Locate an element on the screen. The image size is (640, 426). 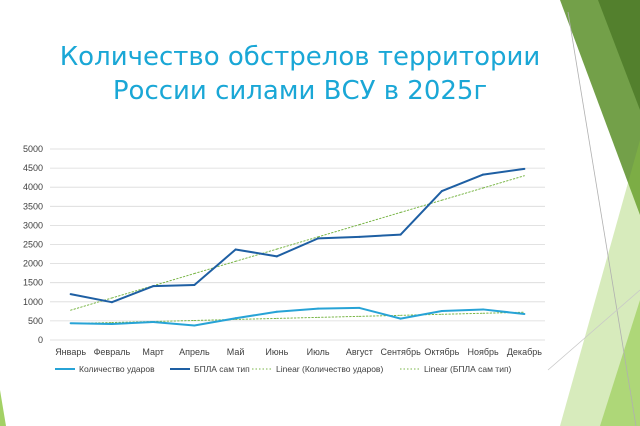
x-tick-label: Январь is located at coordinates (70, 352).